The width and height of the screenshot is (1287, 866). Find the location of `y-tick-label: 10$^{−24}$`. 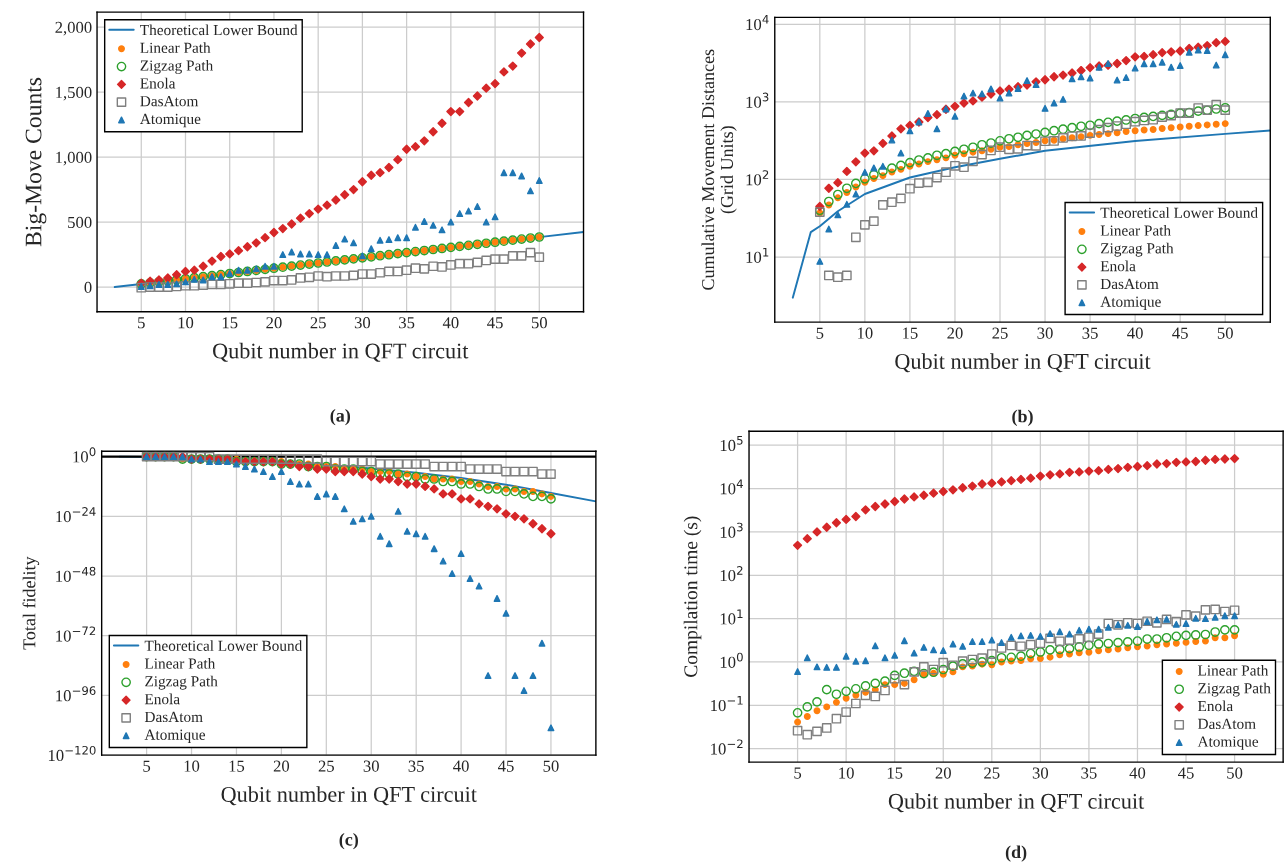

y-tick-label: 10$^{−24}$ is located at coordinates (76, 515).